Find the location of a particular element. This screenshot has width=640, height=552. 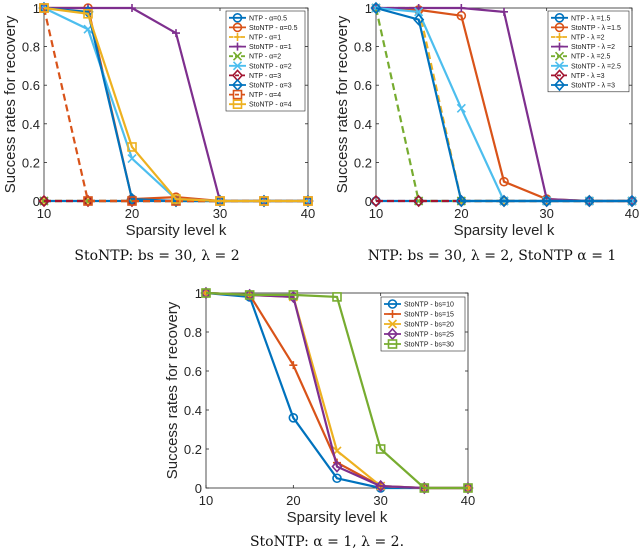

legend-entry: StoNTP - bs=10 is located at coordinates (429, 305).